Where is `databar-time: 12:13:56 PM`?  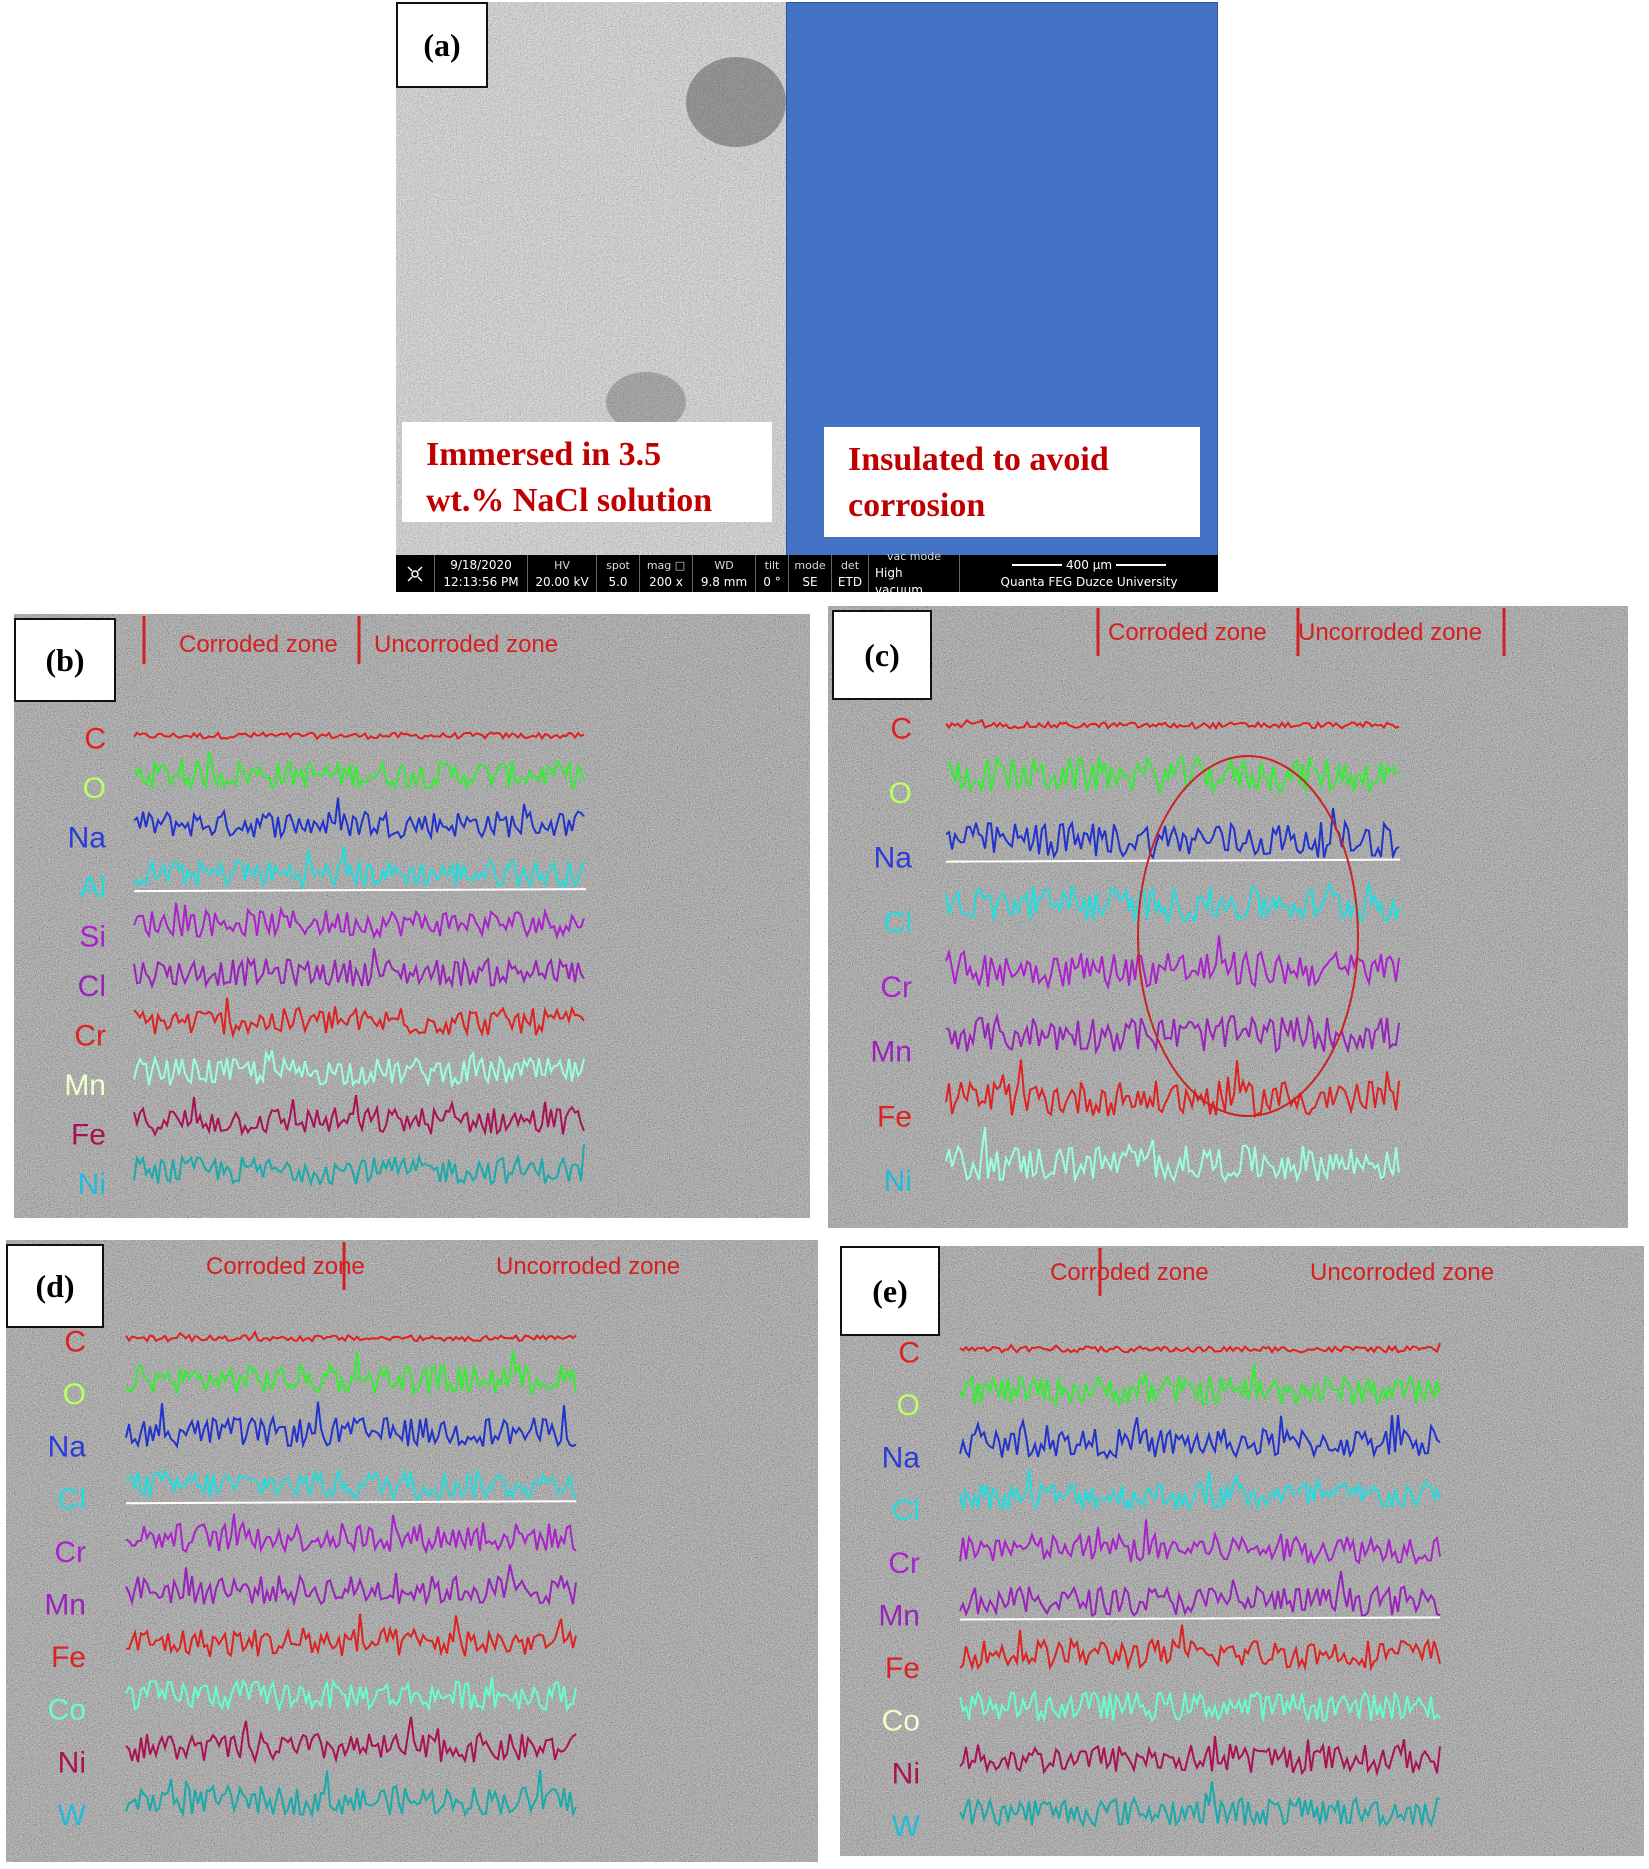
databar-time: 12:13:56 PM is located at coordinates (481, 581).